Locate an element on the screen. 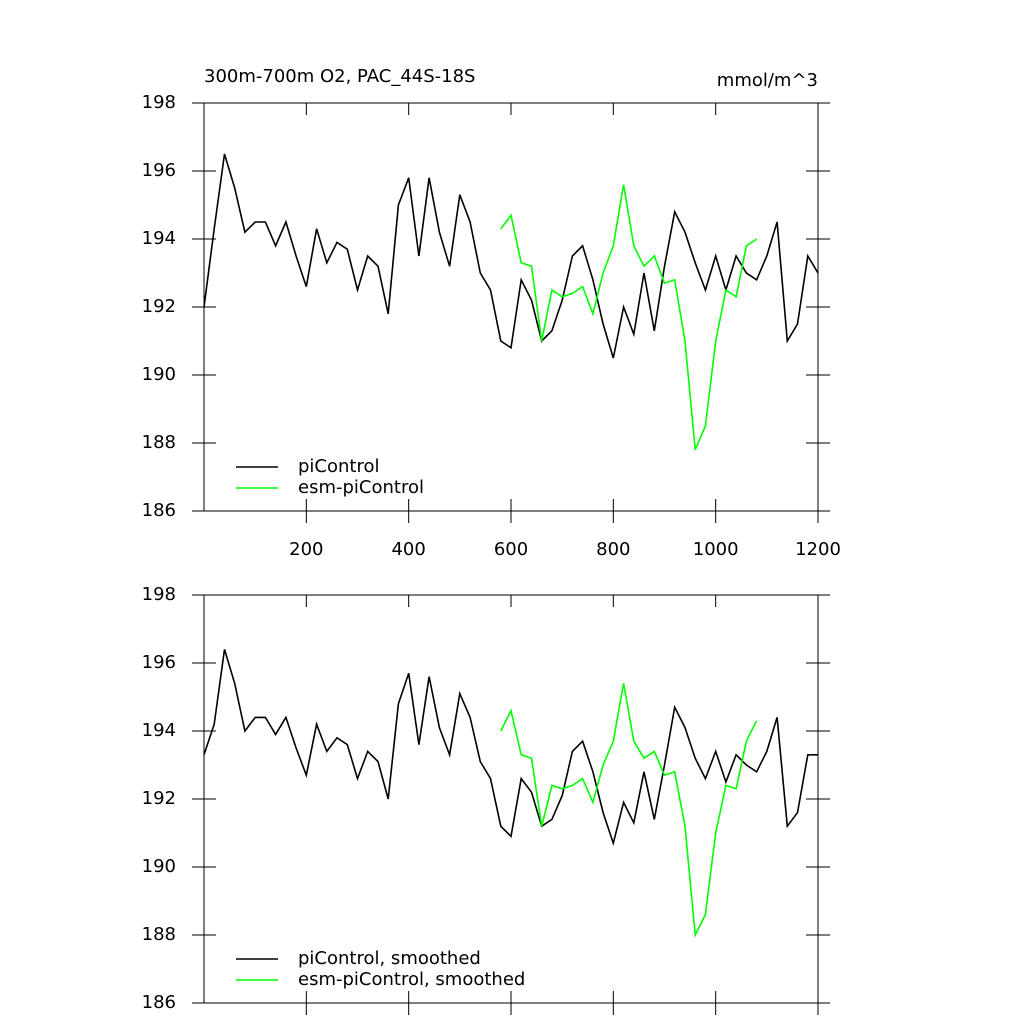  x-tick-label: 800 is located at coordinates (613, 549).